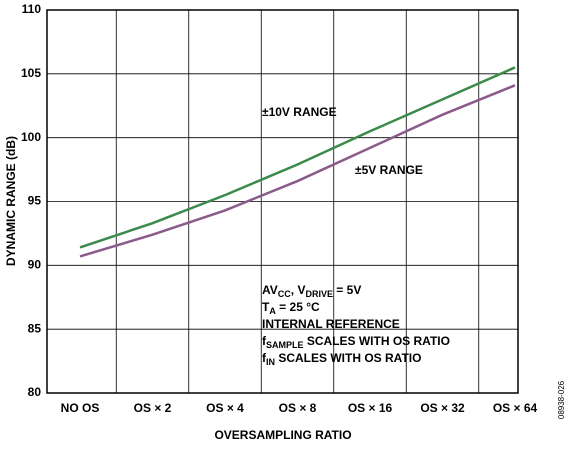 This screenshot has height=453, width=570. What do you see at coordinates (282, 435) in the screenshot?
I see `x-axis-label: OVERSAMPLING RATIO` at bounding box center [282, 435].